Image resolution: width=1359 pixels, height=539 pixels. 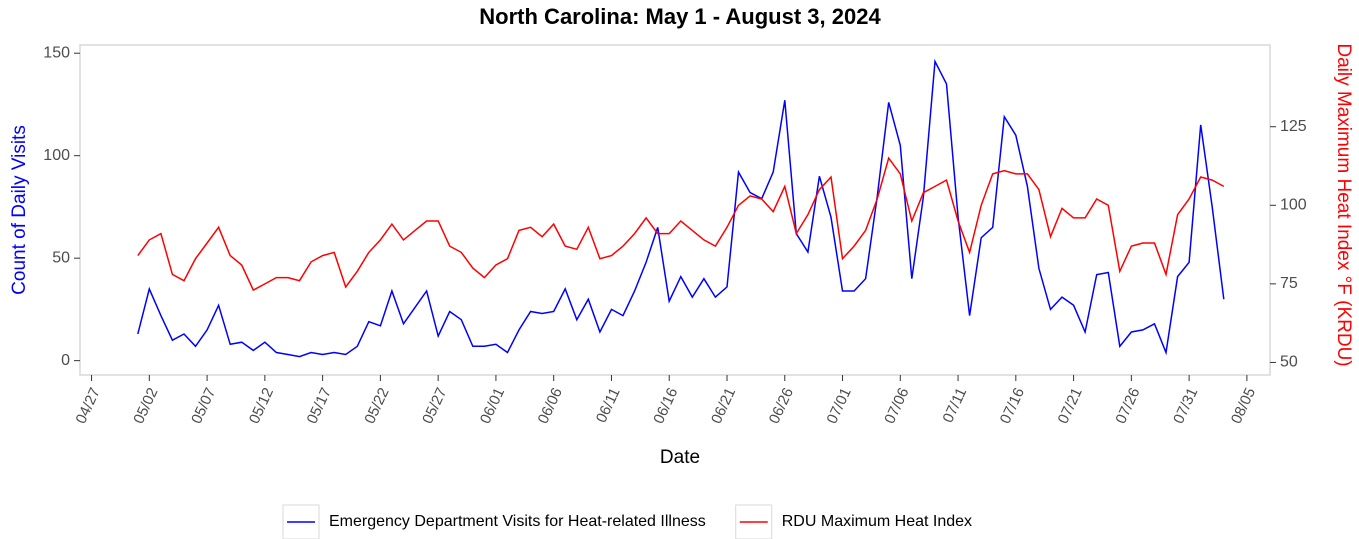 What do you see at coordinates (723, 405) in the screenshot?
I see `x-tick-label: 06/21` at bounding box center [723, 405].